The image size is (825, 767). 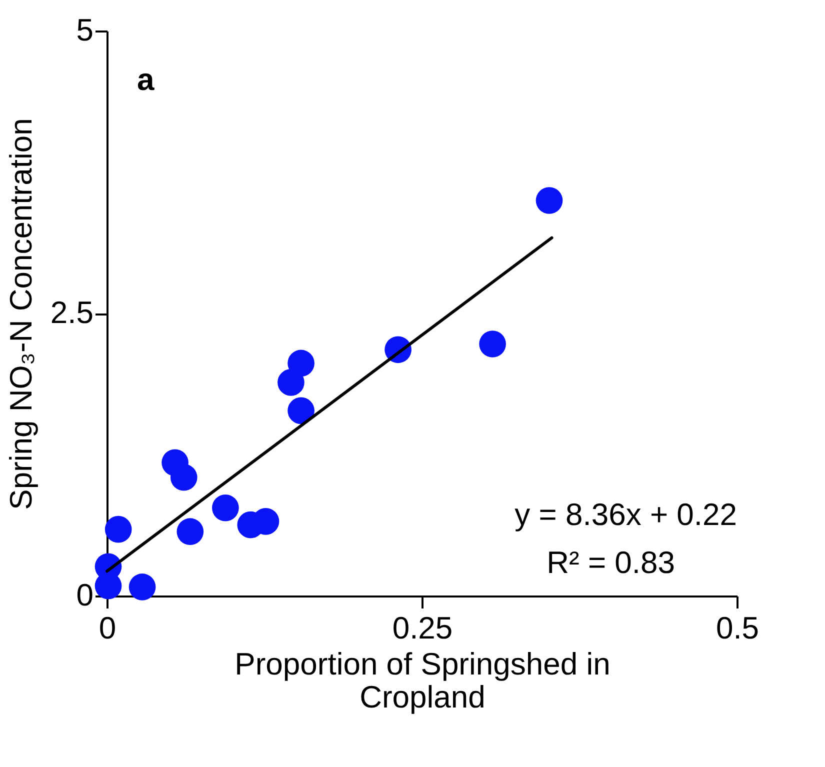 What do you see at coordinates (85, 595) in the screenshot?
I see `y-tick-label: 0` at bounding box center [85, 595].